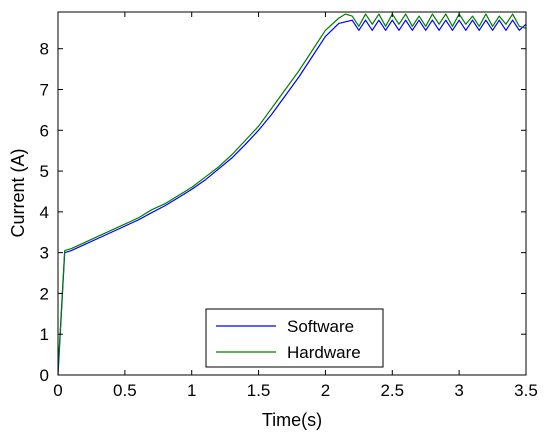 The width and height of the screenshot is (550, 438). What do you see at coordinates (44, 130) in the screenshot?
I see `y-tick-label: 6` at bounding box center [44, 130].